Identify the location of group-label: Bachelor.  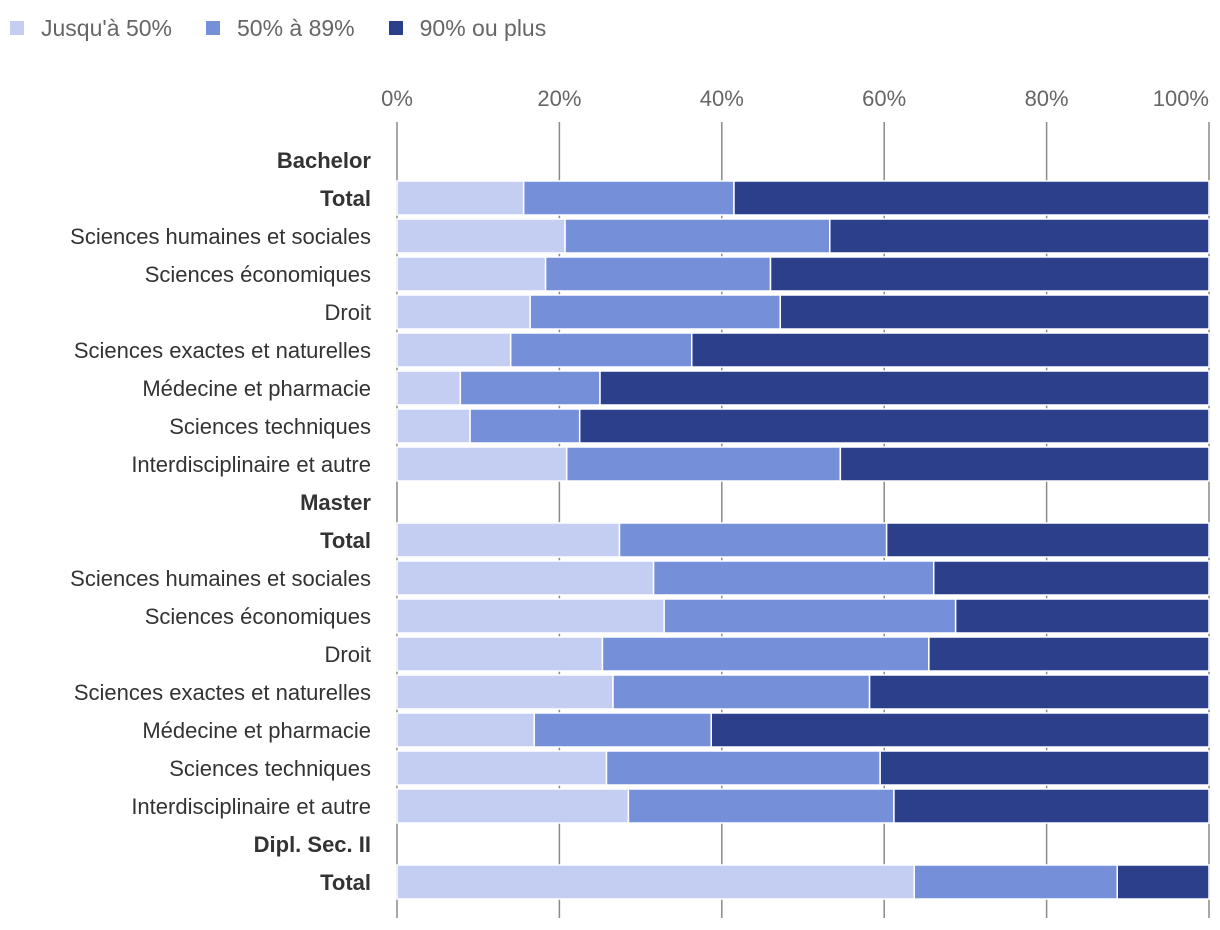
(324, 160).